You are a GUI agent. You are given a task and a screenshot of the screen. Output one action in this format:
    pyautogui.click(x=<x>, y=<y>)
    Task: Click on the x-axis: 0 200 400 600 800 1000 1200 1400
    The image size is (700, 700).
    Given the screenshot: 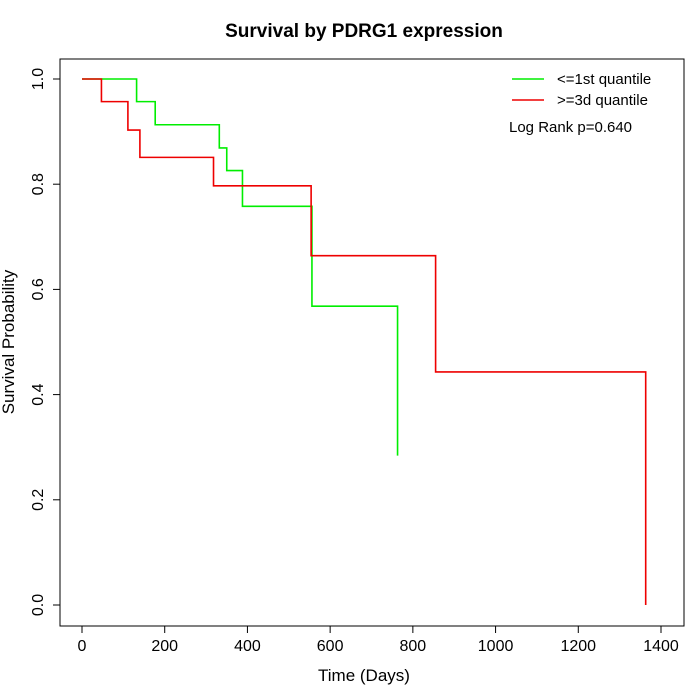 What is the action you would take?
    pyautogui.click(x=378, y=640)
    